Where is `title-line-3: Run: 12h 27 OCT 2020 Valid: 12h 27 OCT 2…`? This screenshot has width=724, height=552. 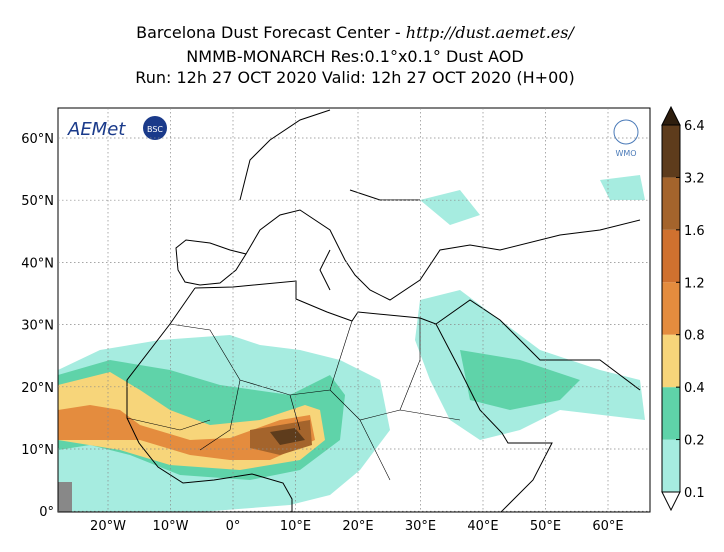
title-line-3: Run: 12h 27 OCT 2020 Valid: 12h 27 OCT 2… is located at coordinates (354, 77).